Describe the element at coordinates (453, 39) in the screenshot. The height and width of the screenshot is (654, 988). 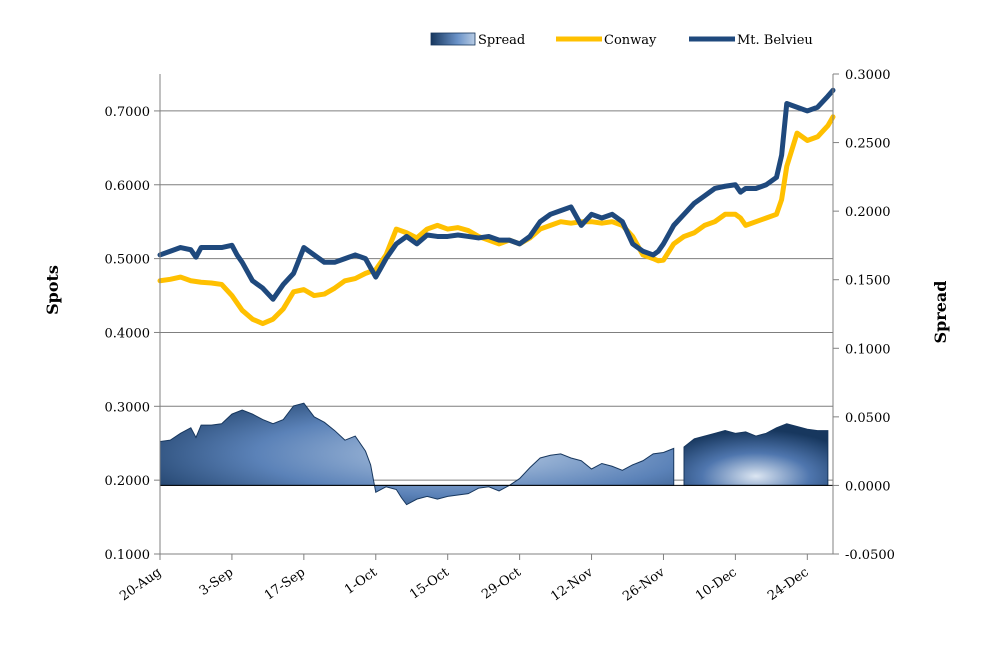
I see `legend-swatch-spread` at that location.